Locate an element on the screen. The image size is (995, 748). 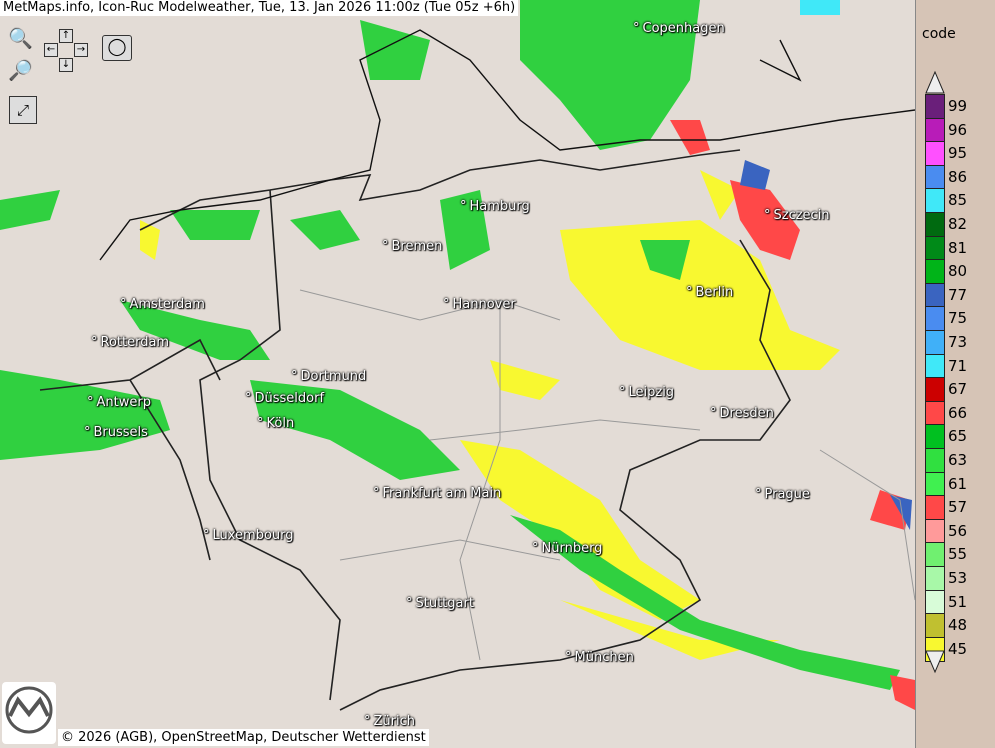
legend-arrow-down-icon is located at coordinates (935, 662).